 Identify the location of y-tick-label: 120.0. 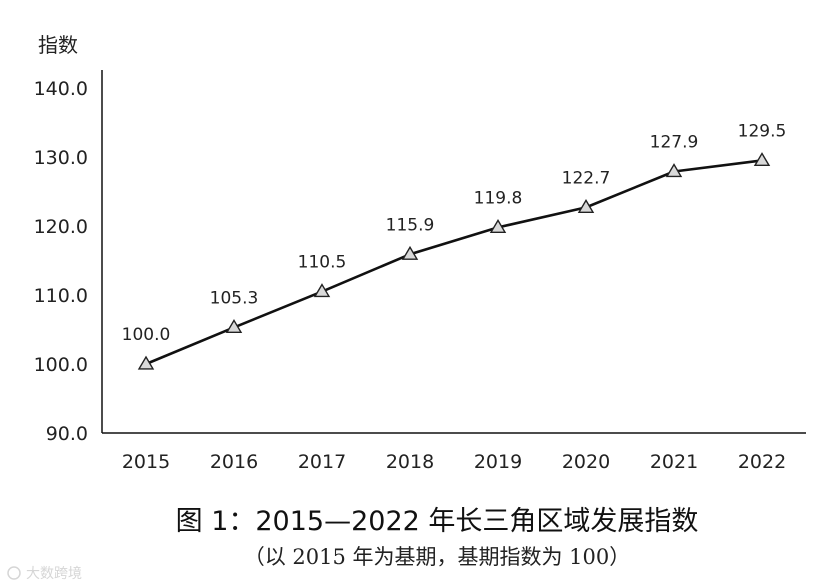
(61, 227).